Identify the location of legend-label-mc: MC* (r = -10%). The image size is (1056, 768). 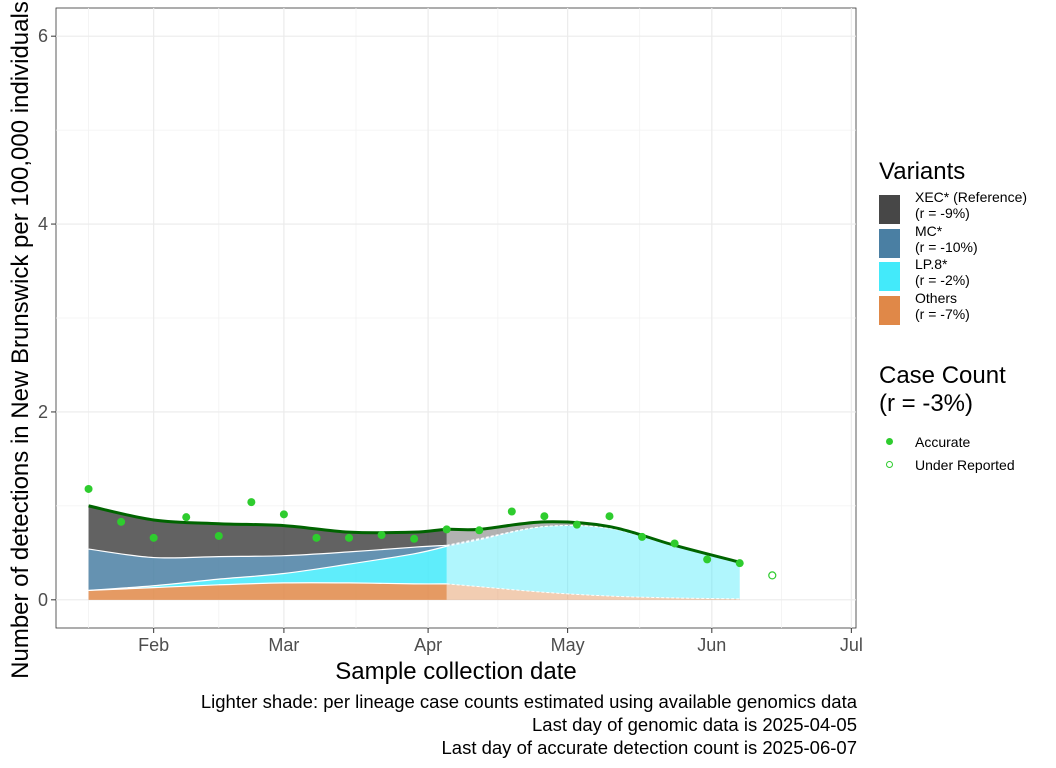
(946, 239).